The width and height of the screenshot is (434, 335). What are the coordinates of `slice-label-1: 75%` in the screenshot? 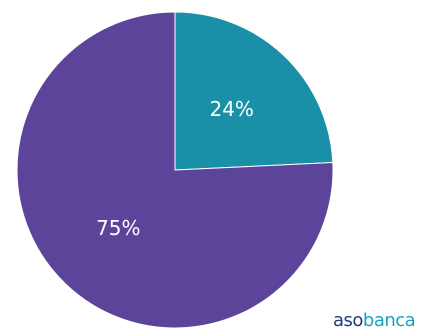 It's located at (118, 228).